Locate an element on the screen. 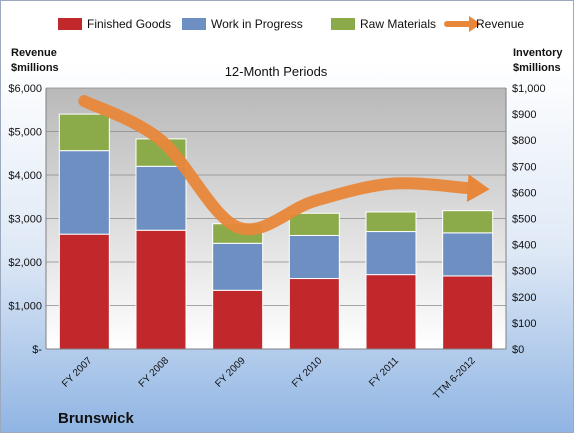 This screenshot has height=434, width=574. legend-swatch-raw-materials is located at coordinates (343, 24).